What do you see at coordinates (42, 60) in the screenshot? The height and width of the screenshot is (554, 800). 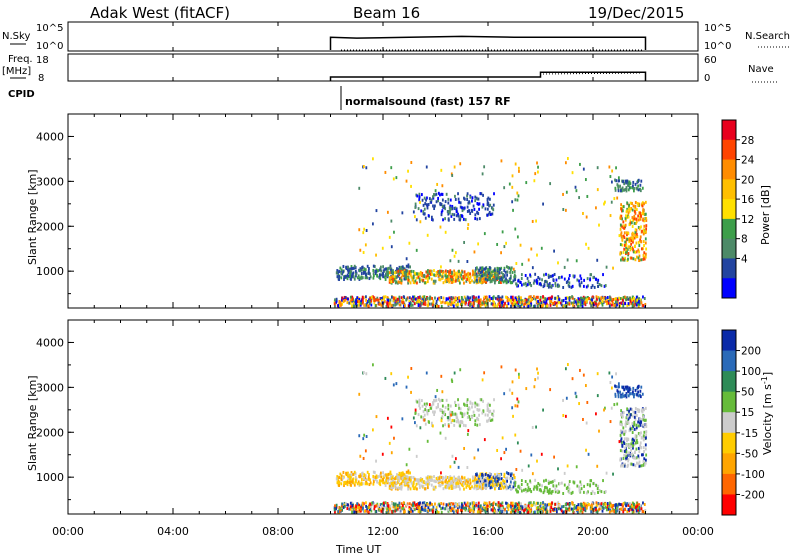 I see `freq-tick-top: 18` at bounding box center [42, 60].